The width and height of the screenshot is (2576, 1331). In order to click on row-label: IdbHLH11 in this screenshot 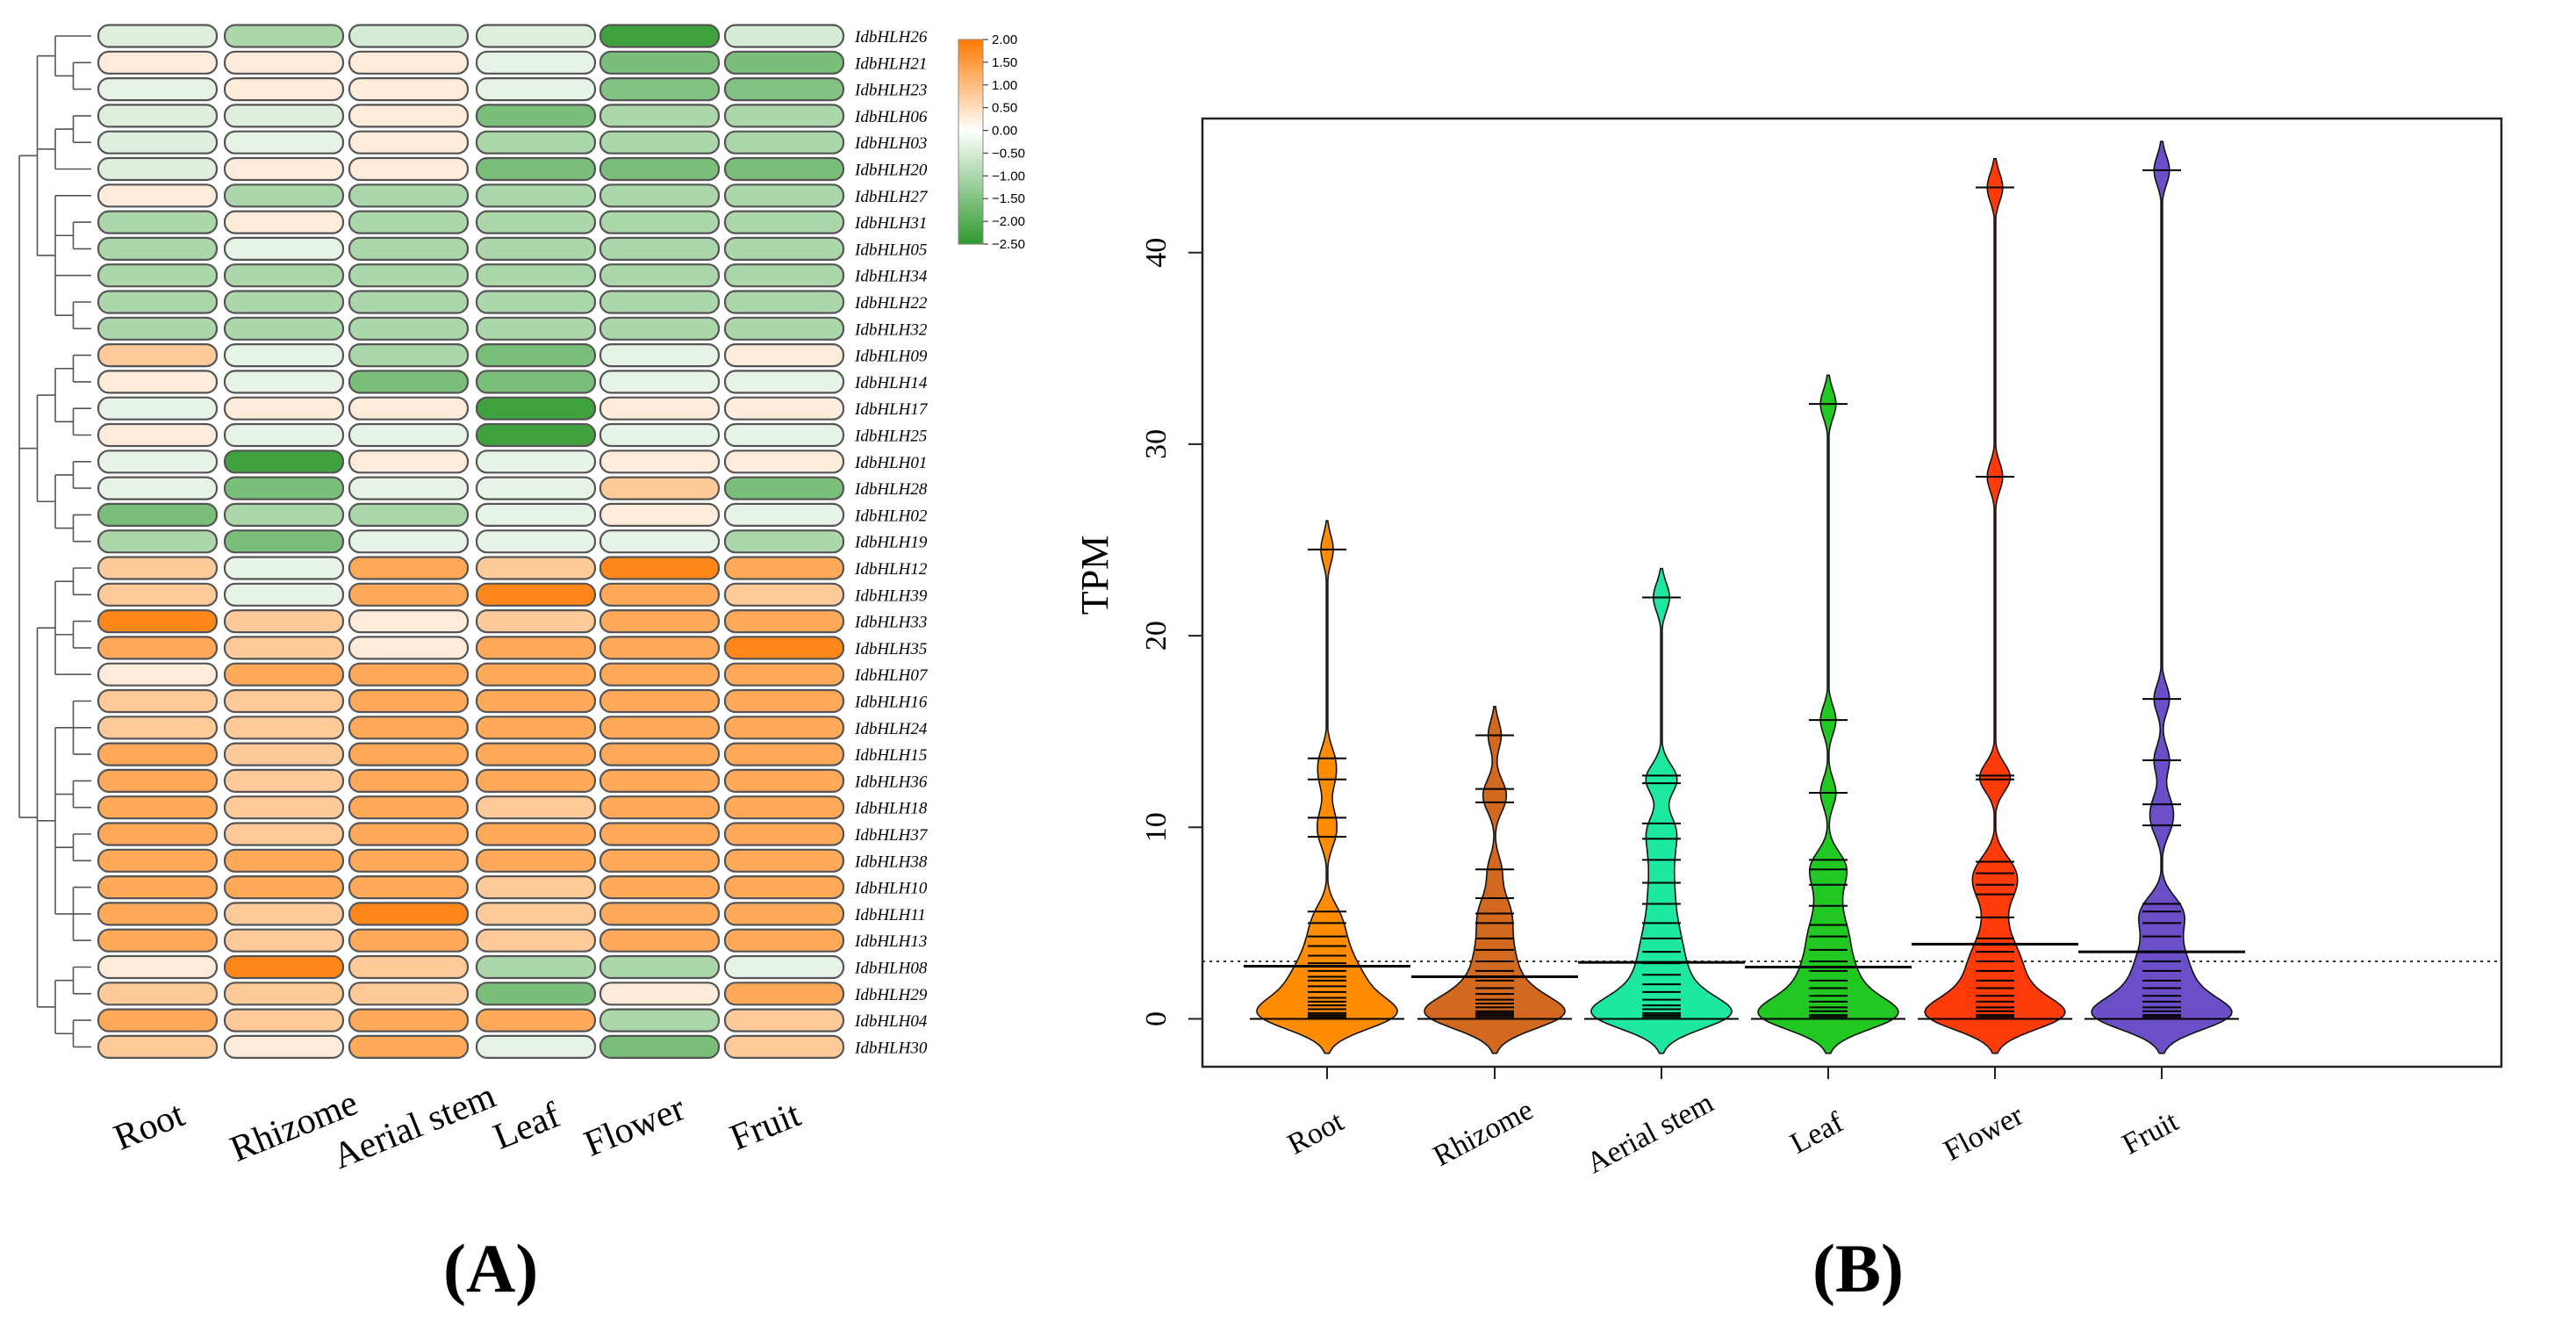, I will do `click(890, 915)`.